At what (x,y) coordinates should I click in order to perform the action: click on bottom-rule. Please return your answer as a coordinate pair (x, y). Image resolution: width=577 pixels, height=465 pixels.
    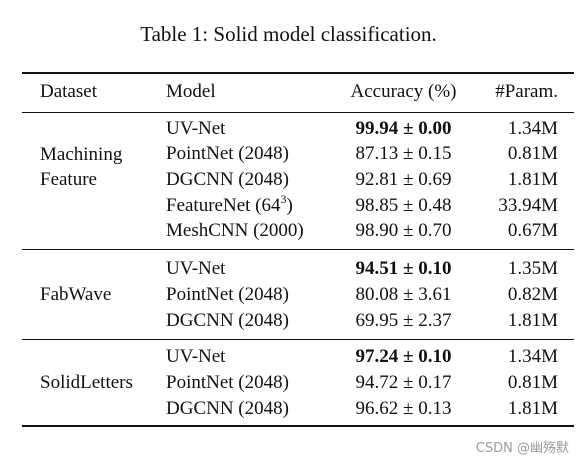
    Looking at the image, I should click on (298, 426).